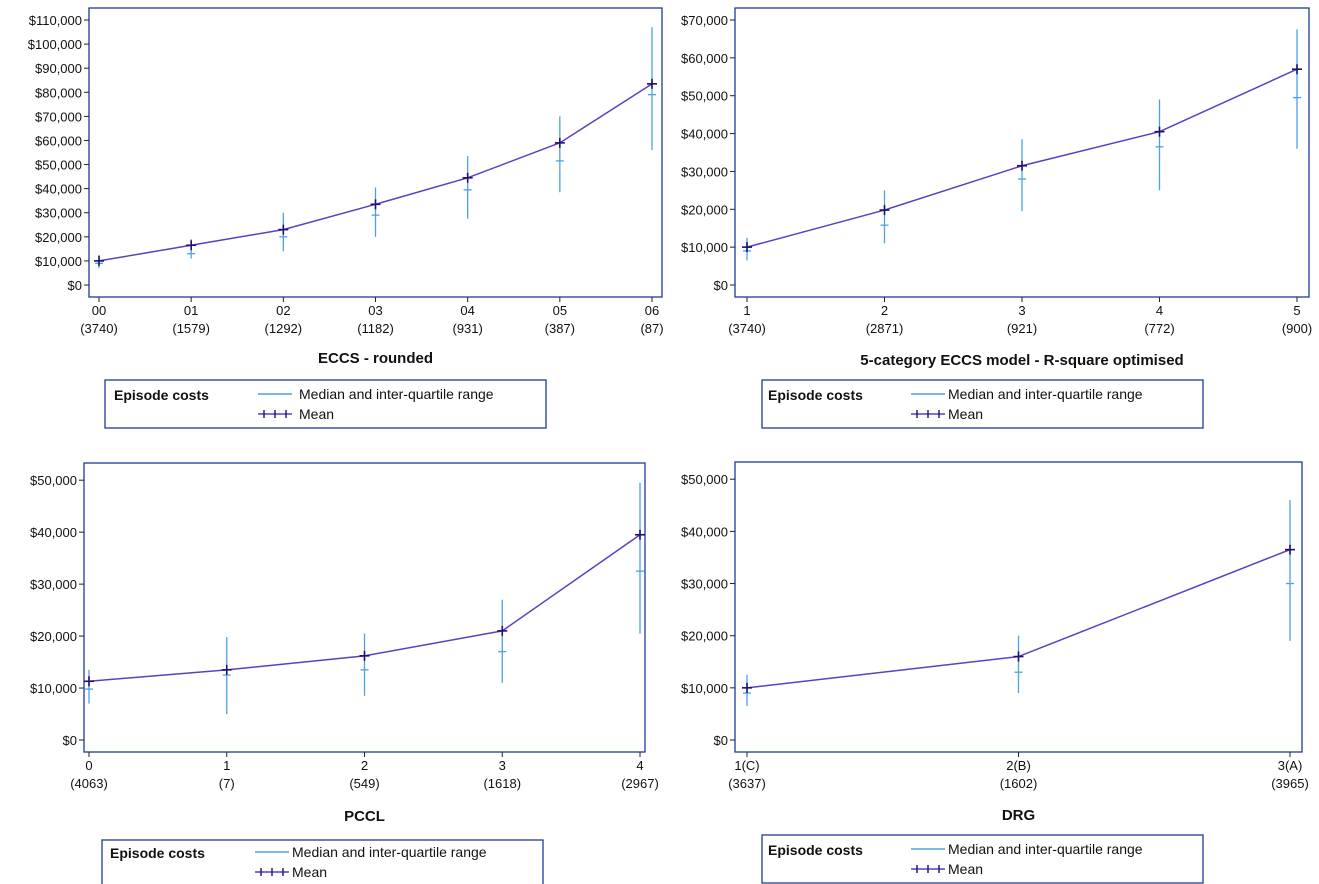 The image size is (1319, 884). Describe the element at coordinates (640, 783) in the screenshot. I see `x-count-label: (2967)` at that location.